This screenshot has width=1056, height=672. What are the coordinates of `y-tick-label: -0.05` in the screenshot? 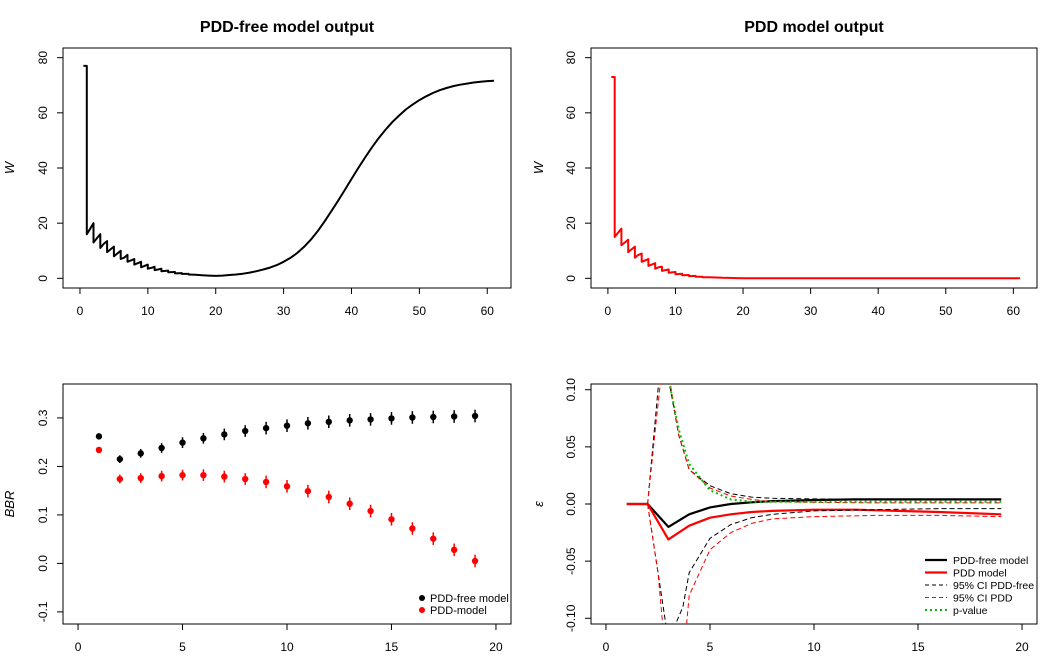 It's located at (571, 561).